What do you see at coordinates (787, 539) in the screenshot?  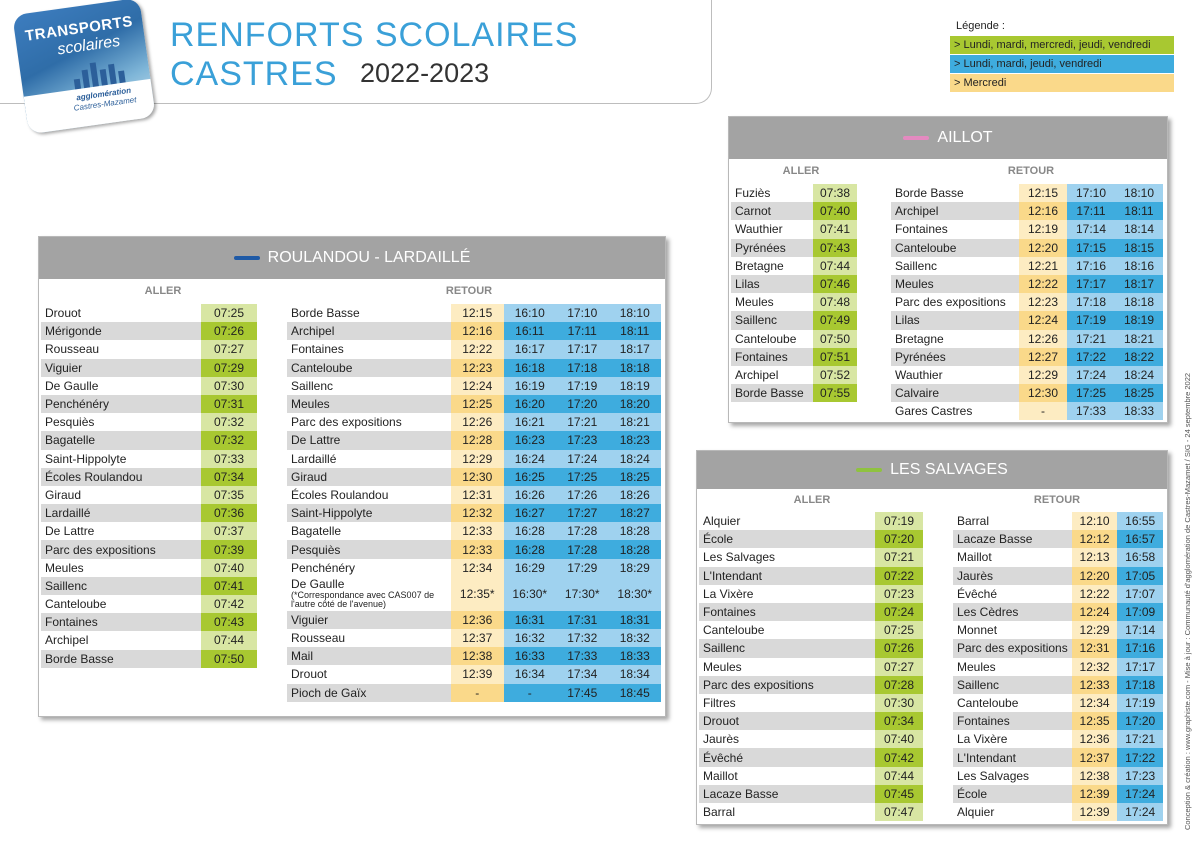 I see `stop-name: École` at bounding box center [787, 539].